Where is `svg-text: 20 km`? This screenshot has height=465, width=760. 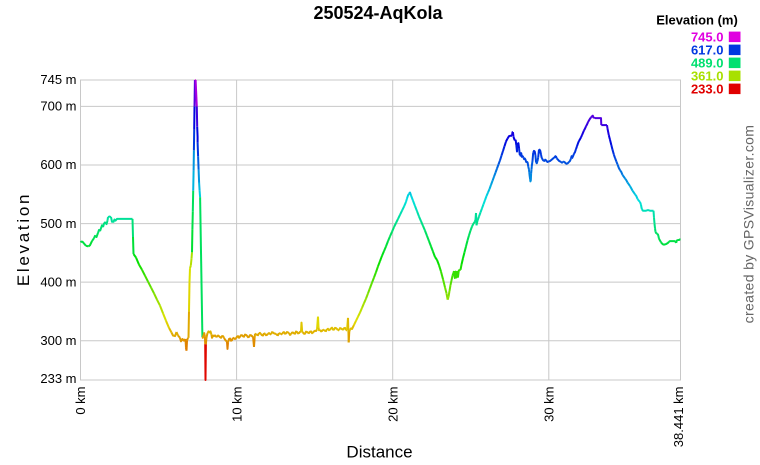
svg-text: 20 km is located at coordinates (392, 404).